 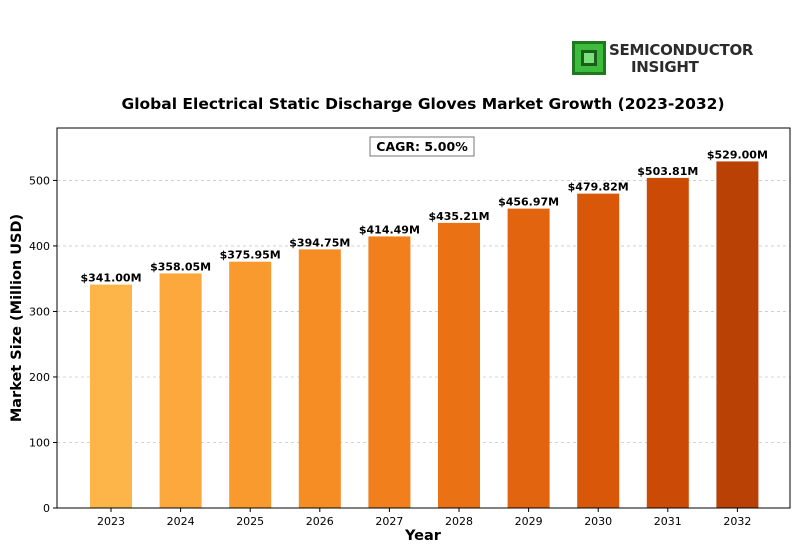 What do you see at coordinates (39, 246) in the screenshot?
I see `y-tick-label: 400` at bounding box center [39, 246].